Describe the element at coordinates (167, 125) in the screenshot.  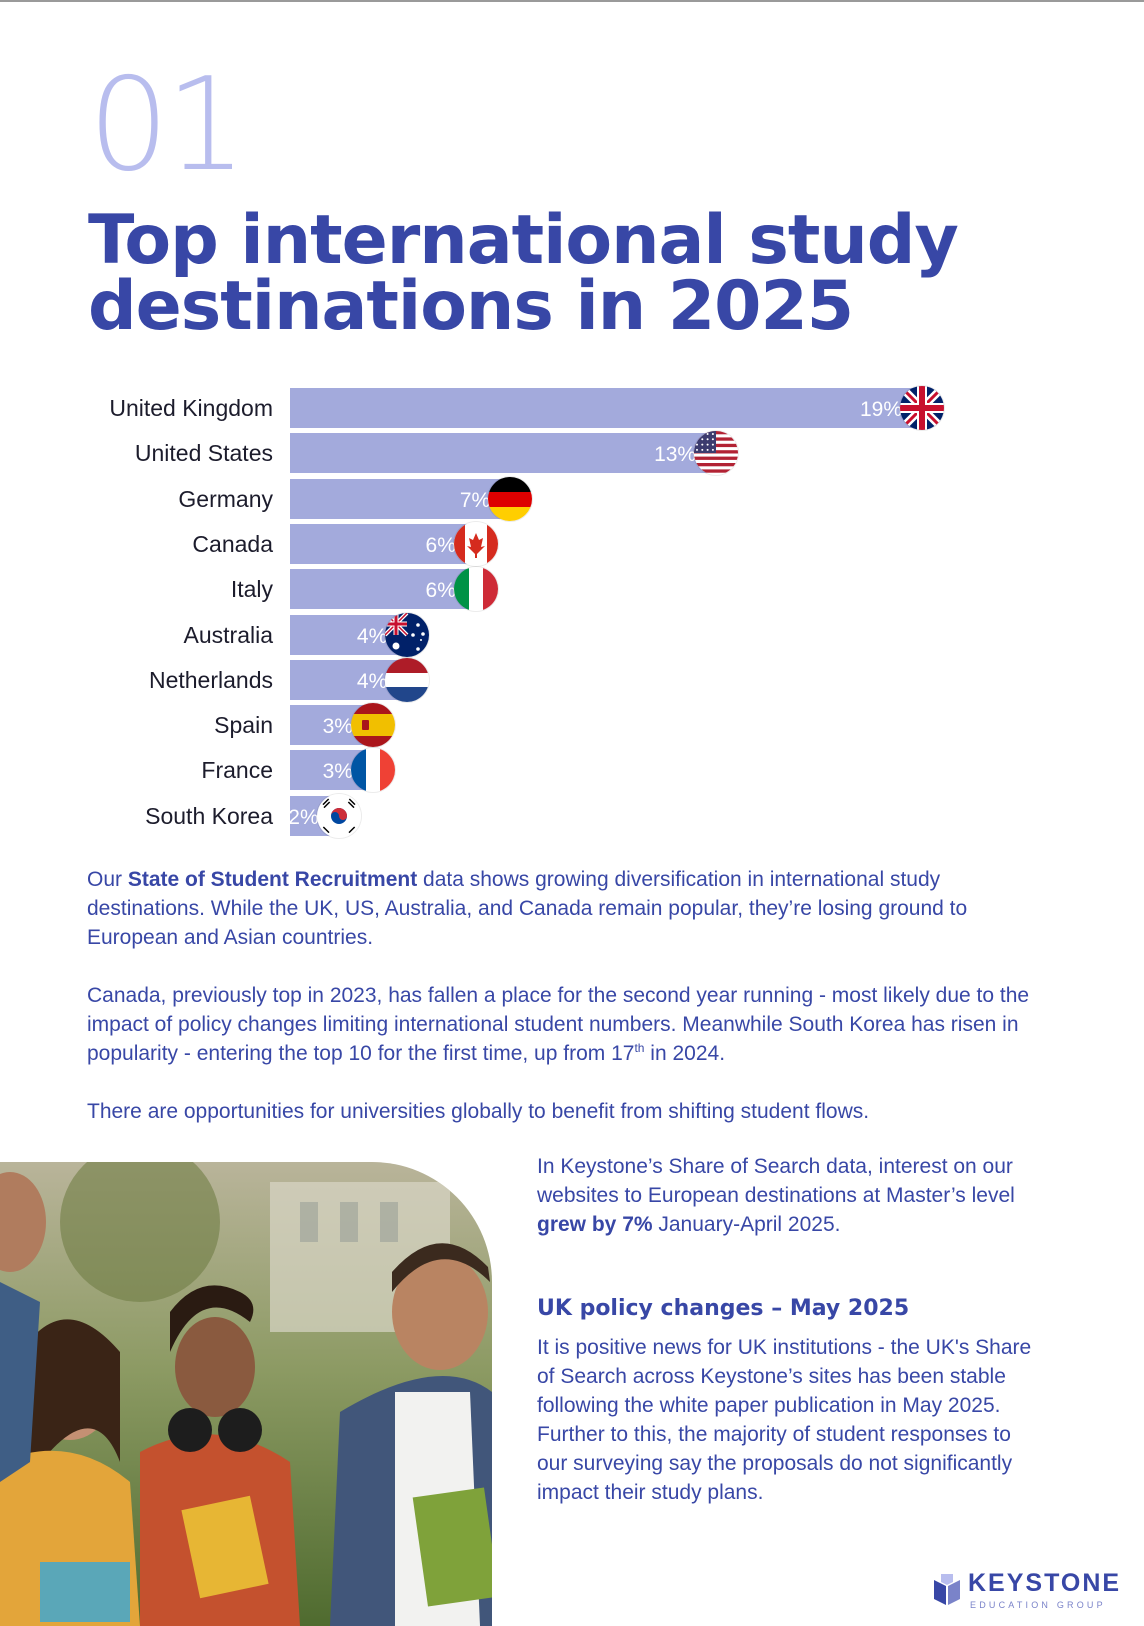
I see `section-number: 01` at that location.